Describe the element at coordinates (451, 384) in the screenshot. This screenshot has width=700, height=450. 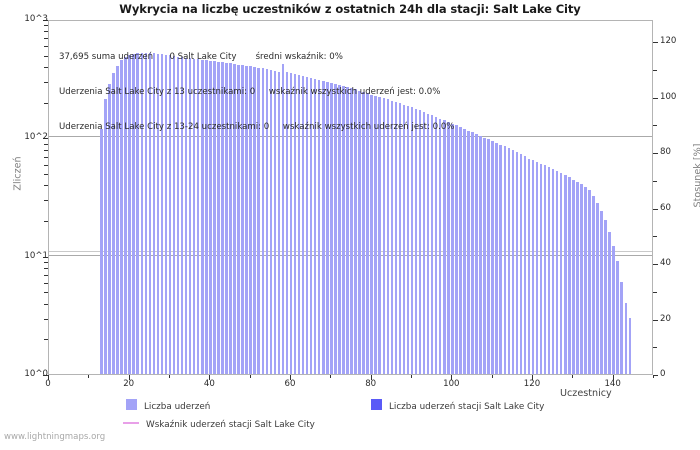
I see `x-tick-label: 100` at that location.